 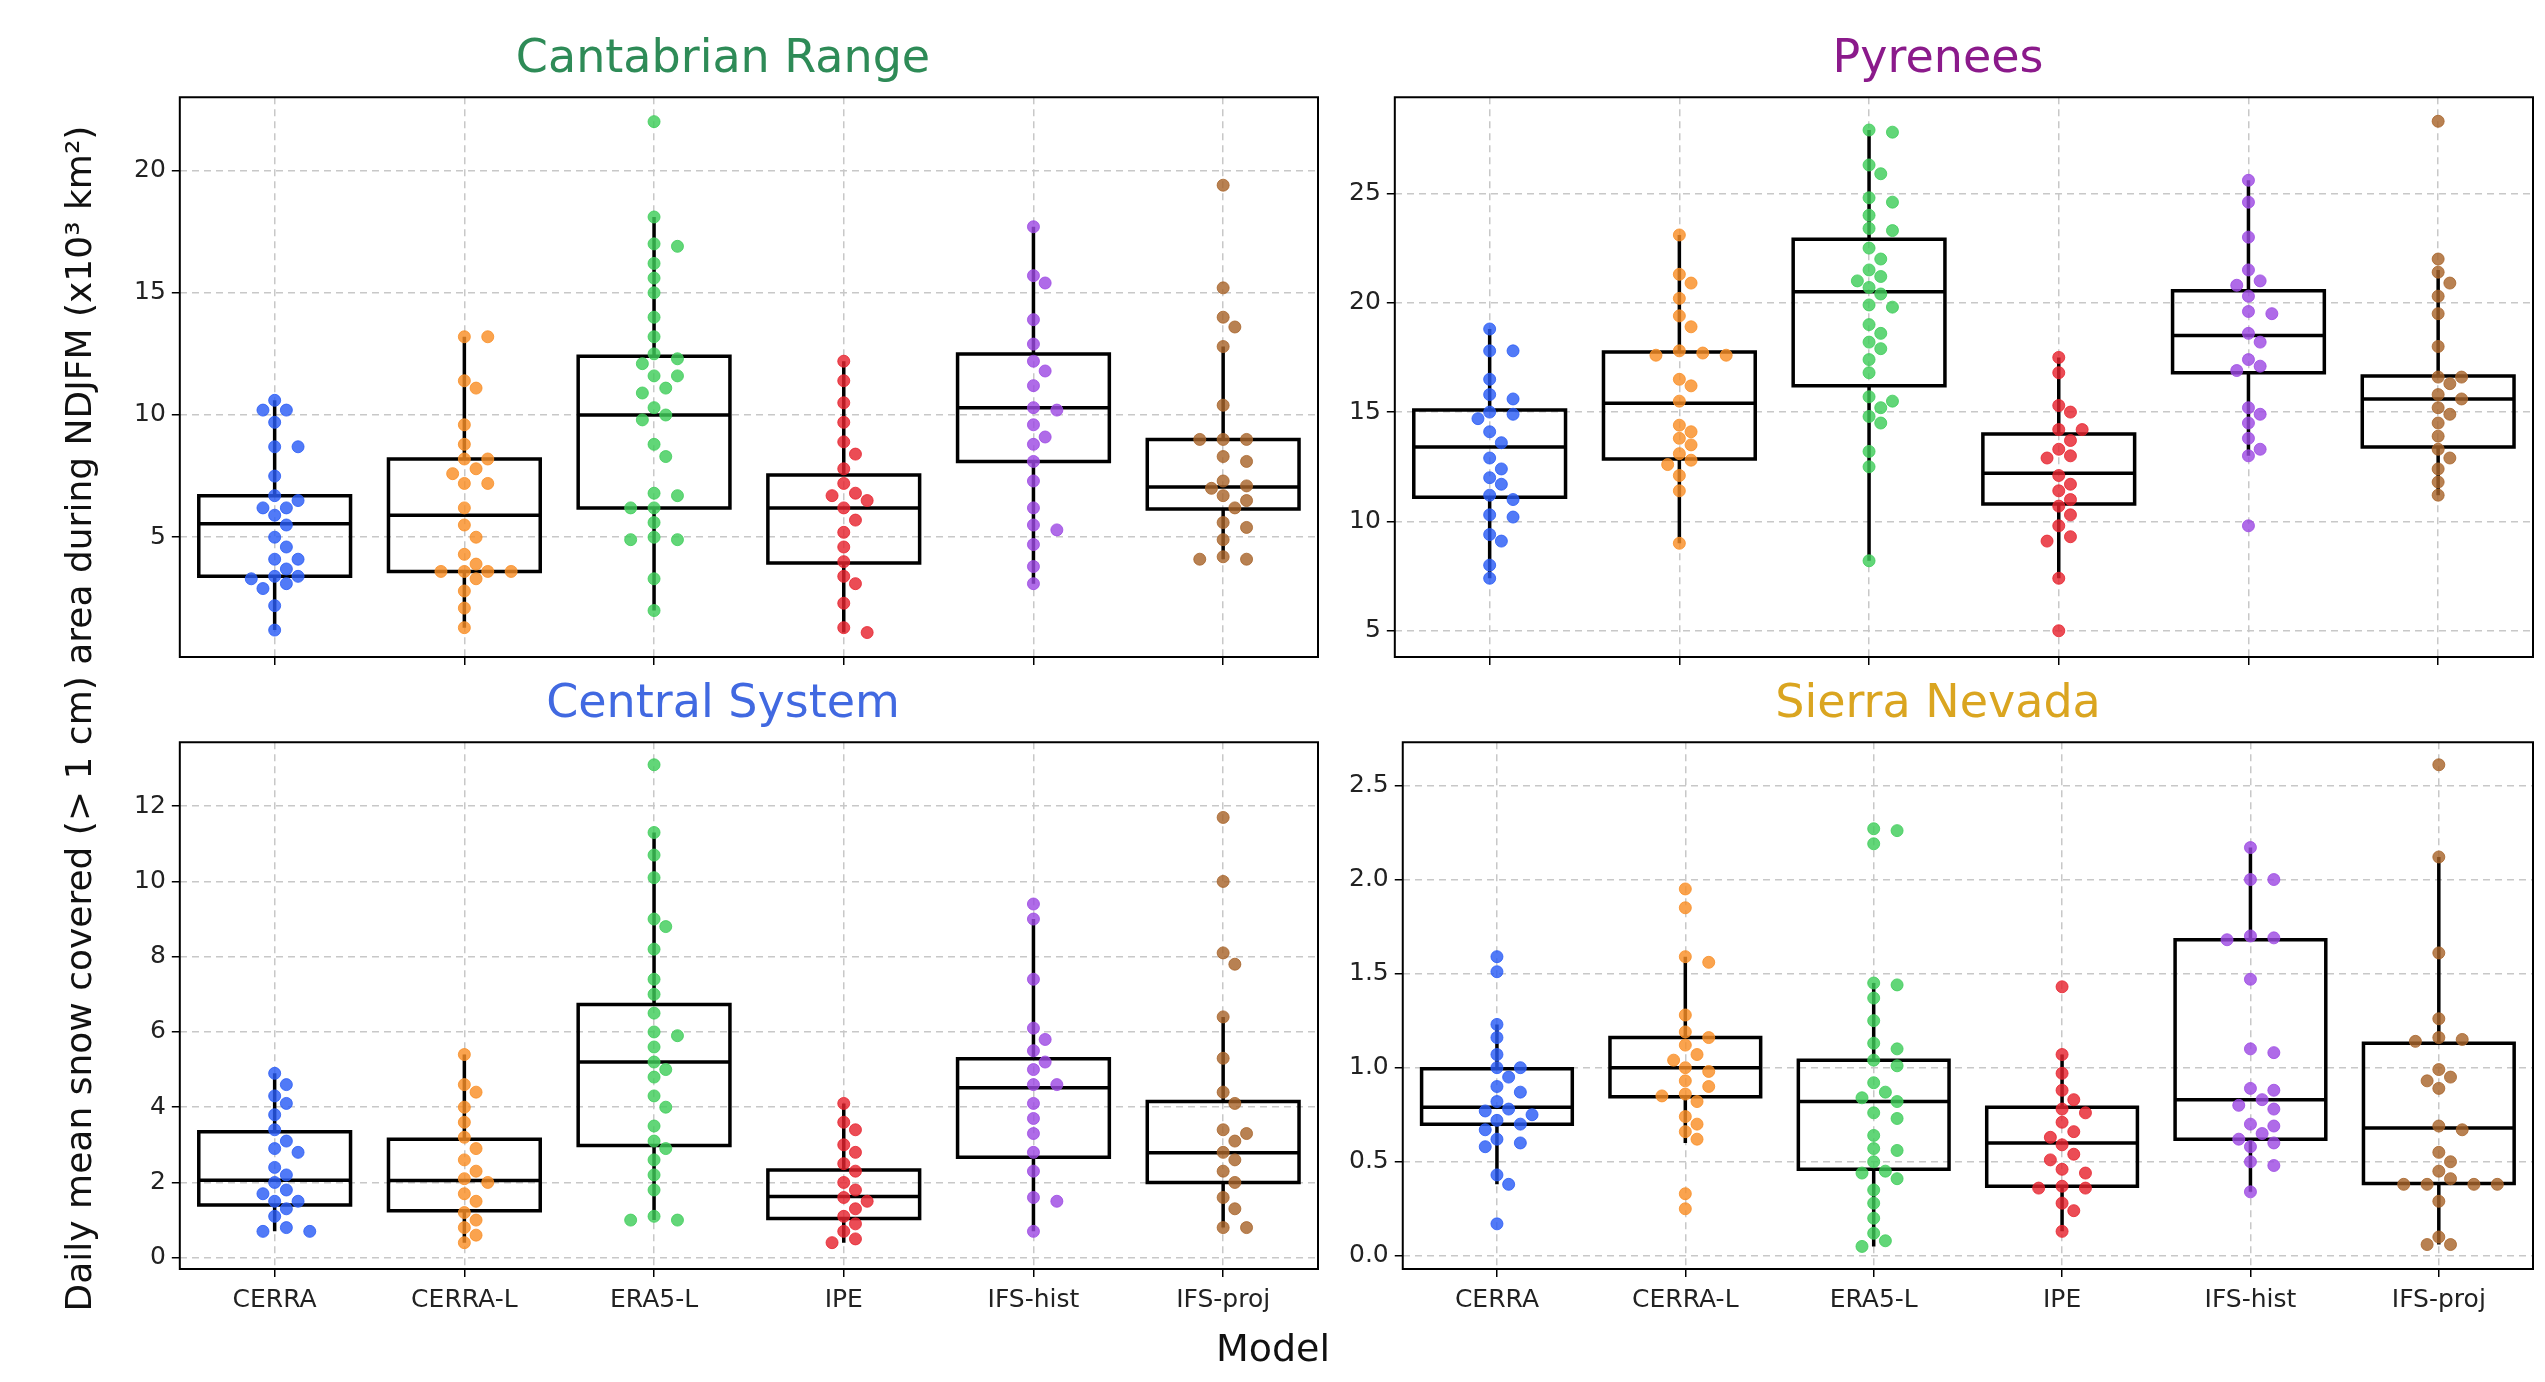 What do you see at coordinates (1368, 1254) in the screenshot?
I see `y-tick-label: 0.0` at bounding box center [1368, 1254].